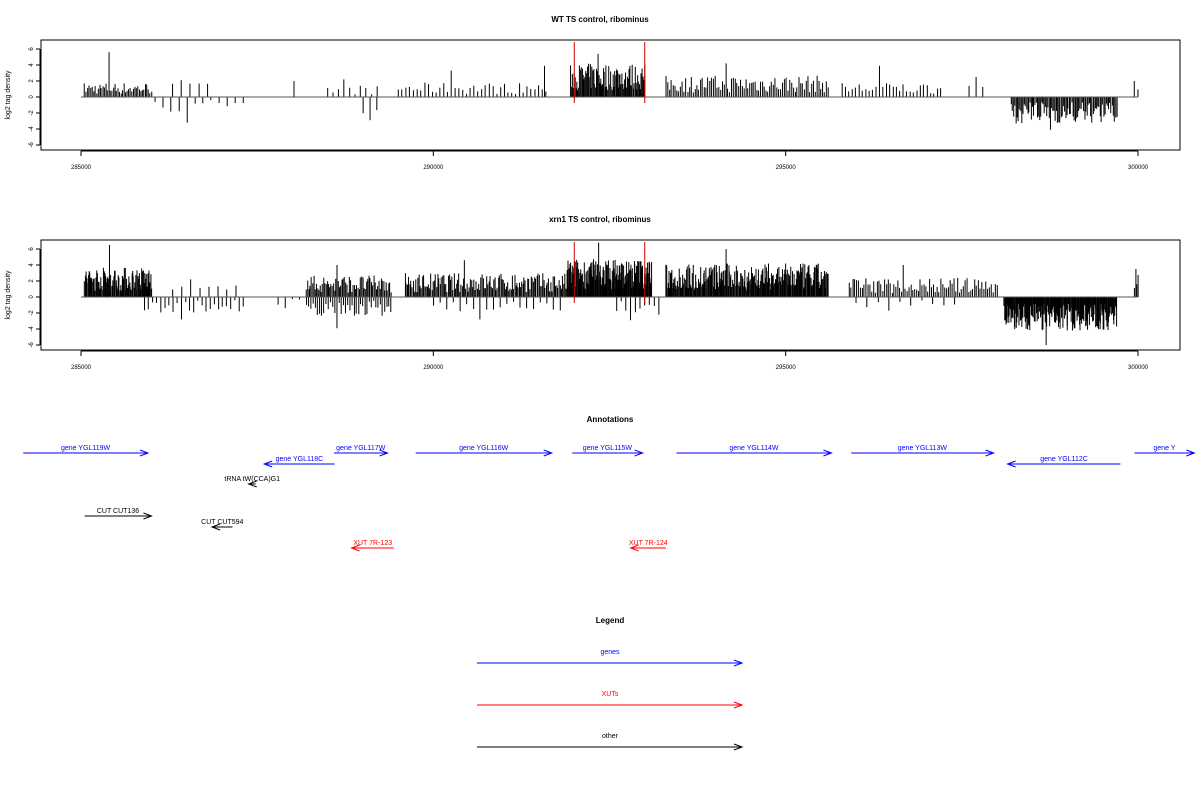 The height and width of the screenshot is (800, 1200). I want to click on legend-item-other: other, so click(610, 742).